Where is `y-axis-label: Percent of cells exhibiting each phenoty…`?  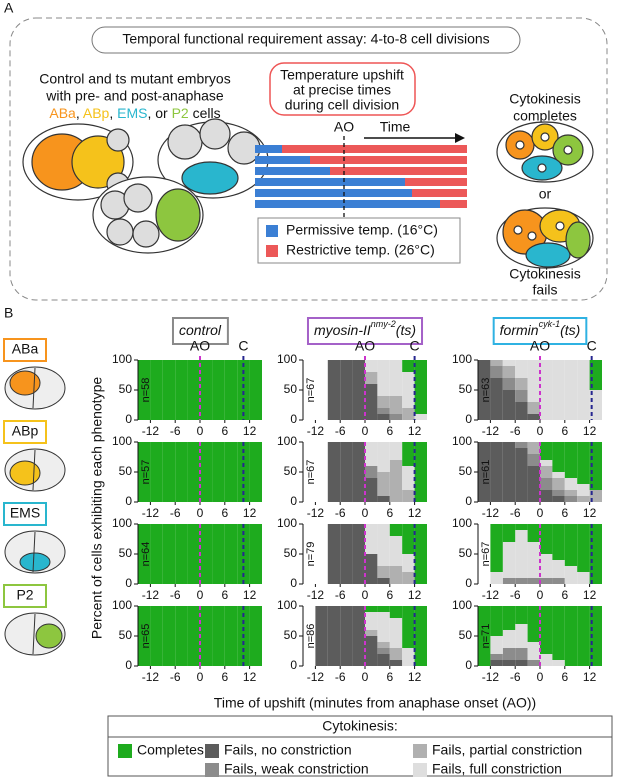 y-axis-label: Percent of cells exhibiting each phenoty… is located at coordinates (97, 508).